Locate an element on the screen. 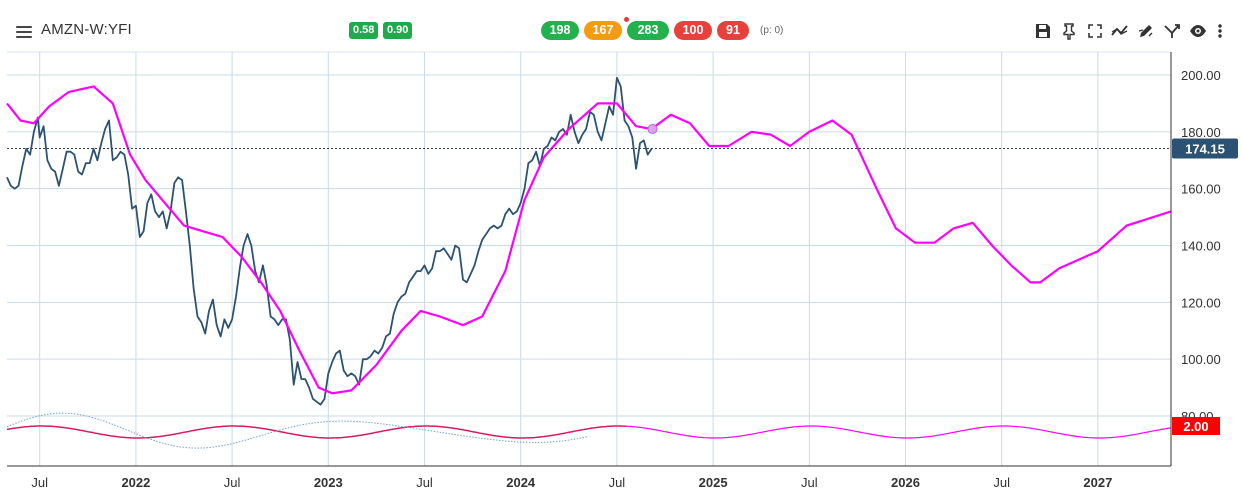 Image resolution: width=1242 pixels, height=496 pixels. metric-badge-1: 0.58 is located at coordinates (364, 30).